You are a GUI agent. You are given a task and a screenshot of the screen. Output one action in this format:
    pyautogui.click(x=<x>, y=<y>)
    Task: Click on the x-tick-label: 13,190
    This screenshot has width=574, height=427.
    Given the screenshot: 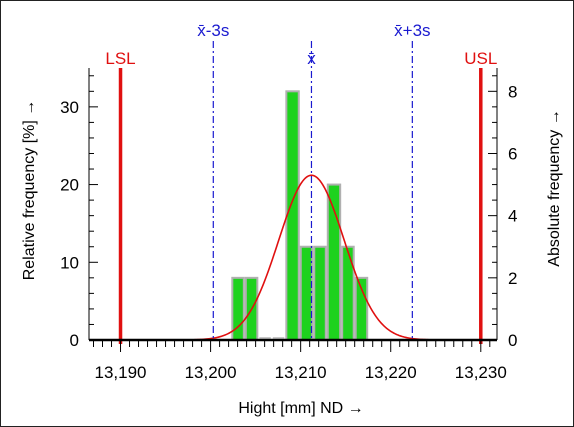 What is the action you would take?
    pyautogui.click(x=121, y=372)
    